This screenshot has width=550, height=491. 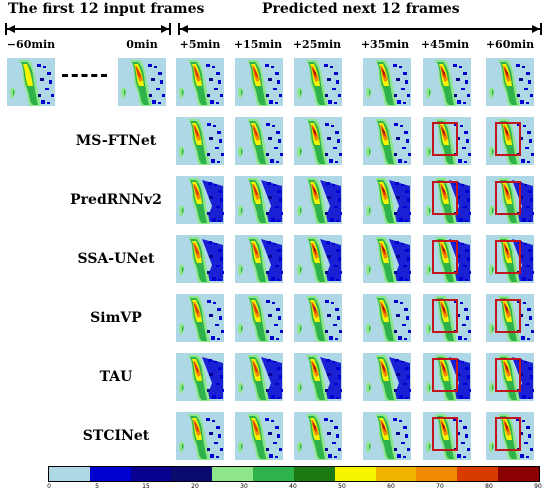 I want to click on colorbar-tick-label: 15, so click(x=146, y=486).